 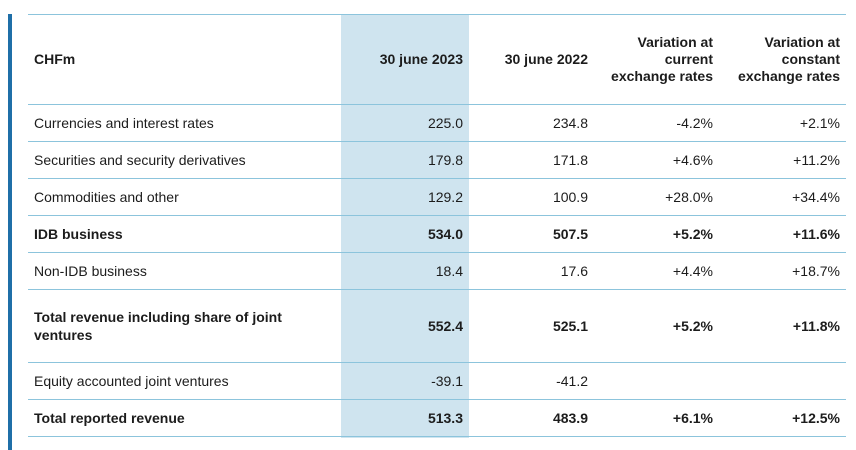 What do you see at coordinates (656, 123) in the screenshot?
I see `variation-current: -4.2%` at bounding box center [656, 123].